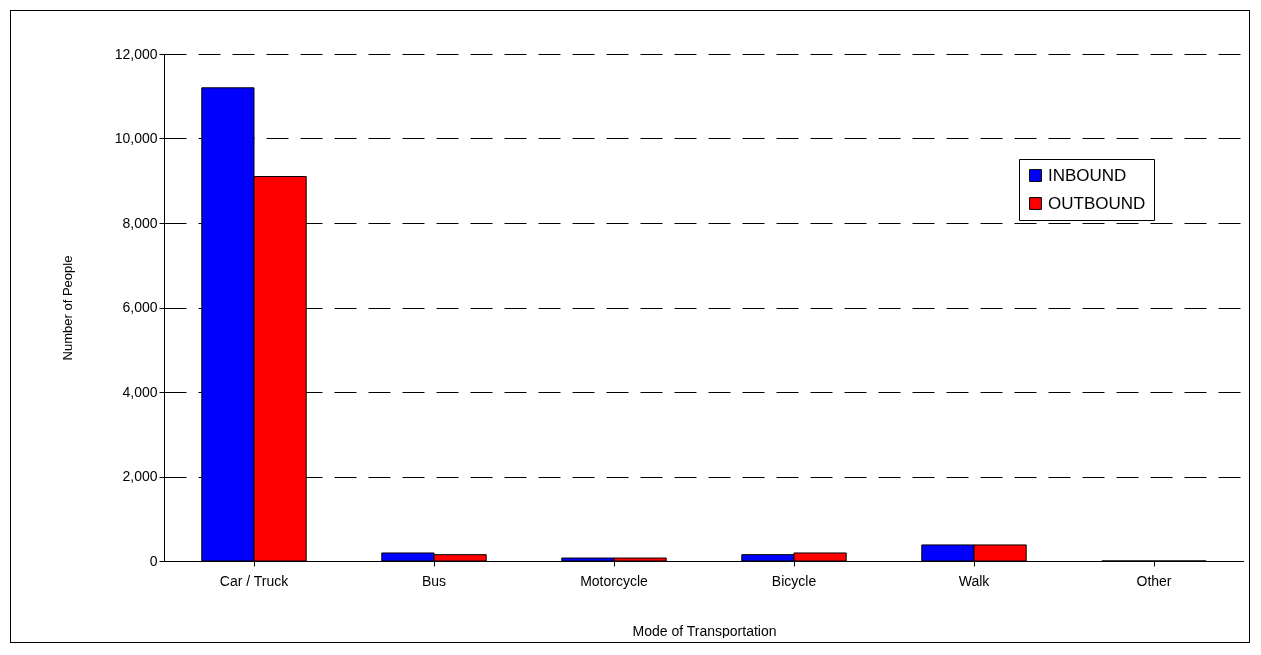 The width and height of the screenshot is (1261, 655). What do you see at coordinates (794, 580) in the screenshot?
I see `x-tick-label: Bicycle` at bounding box center [794, 580].